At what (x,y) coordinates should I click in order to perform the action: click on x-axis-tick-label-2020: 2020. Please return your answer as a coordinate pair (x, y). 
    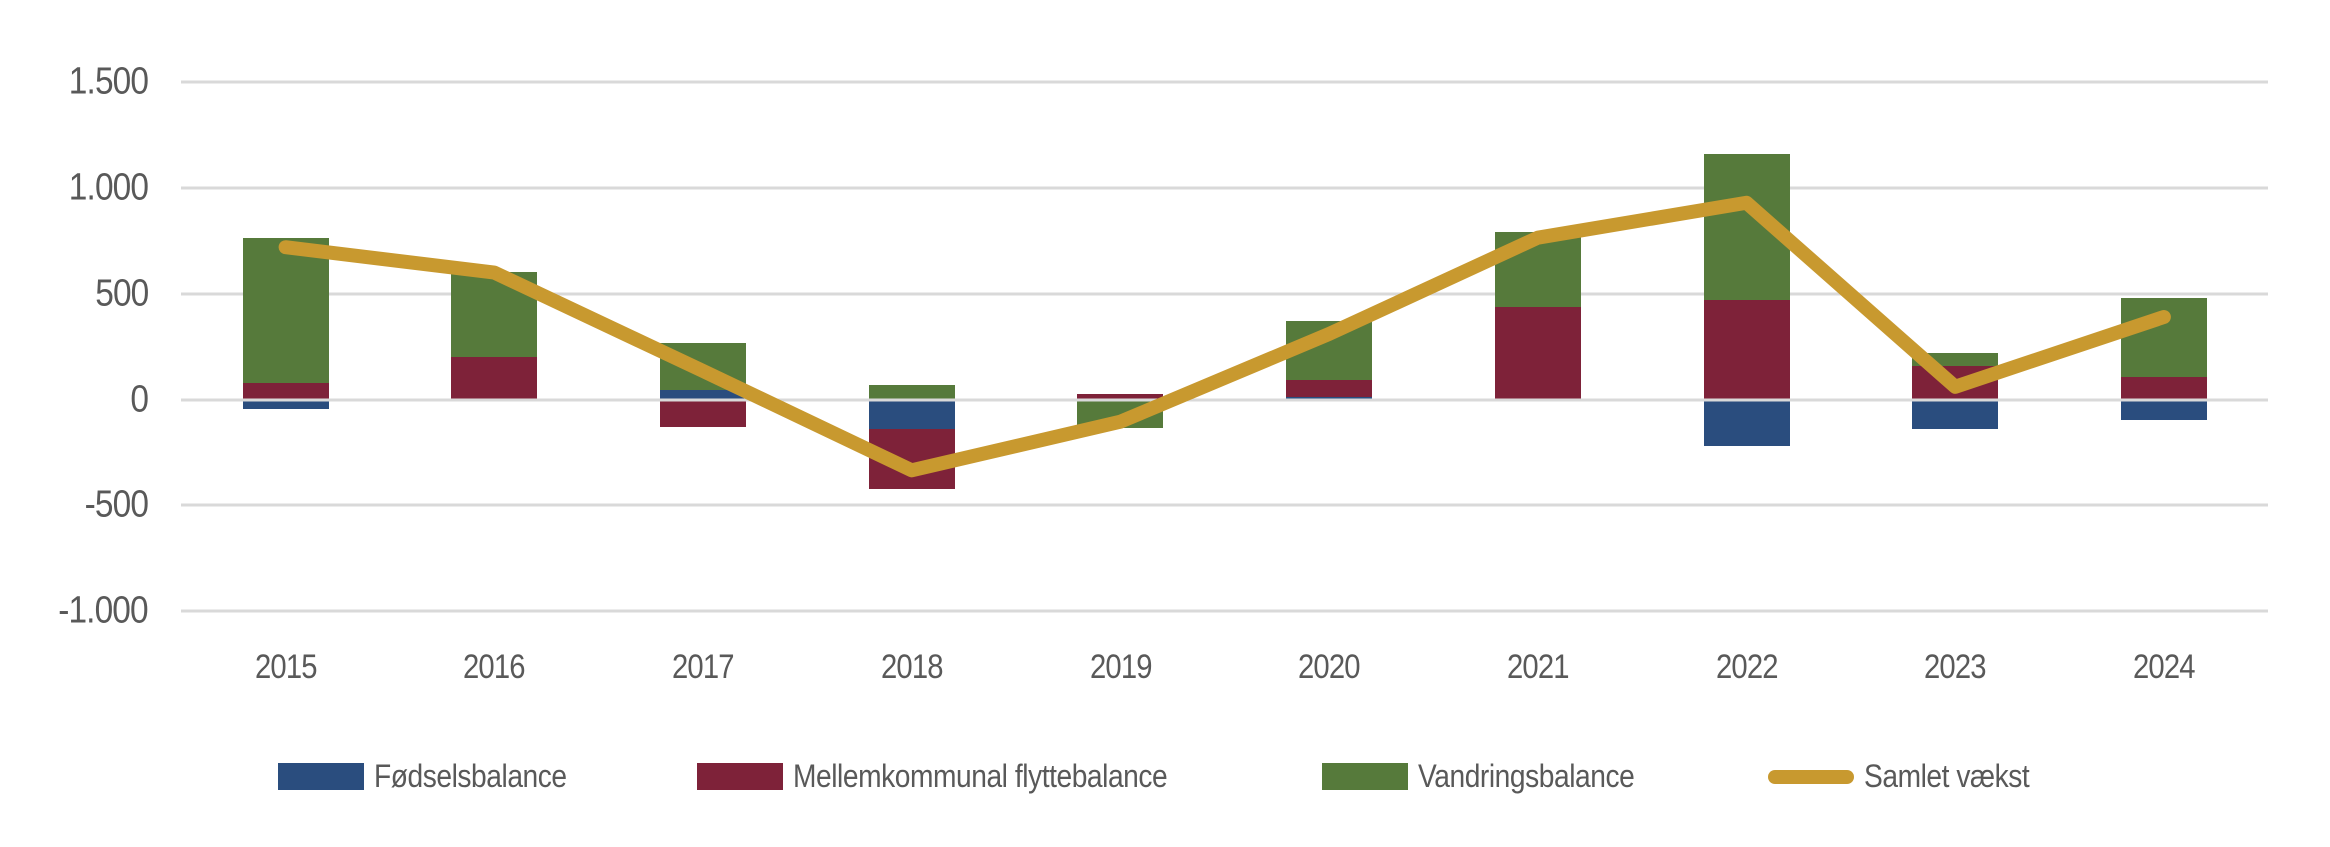
    Looking at the image, I should click on (1329, 667).